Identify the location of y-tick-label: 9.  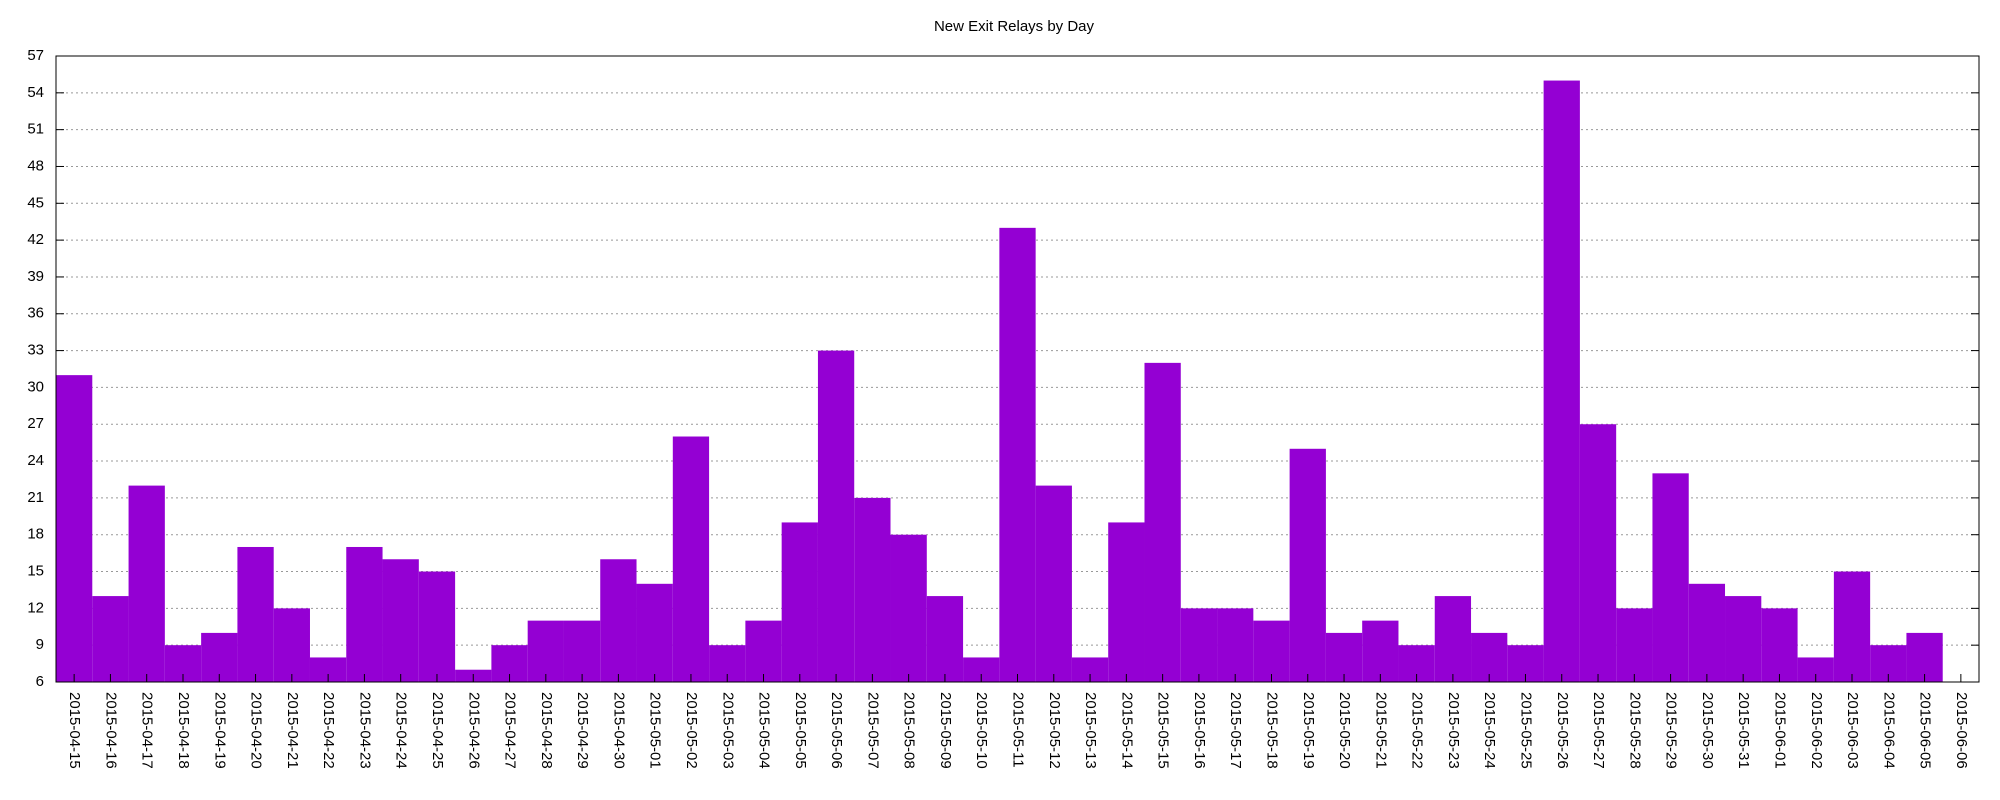
(40, 644).